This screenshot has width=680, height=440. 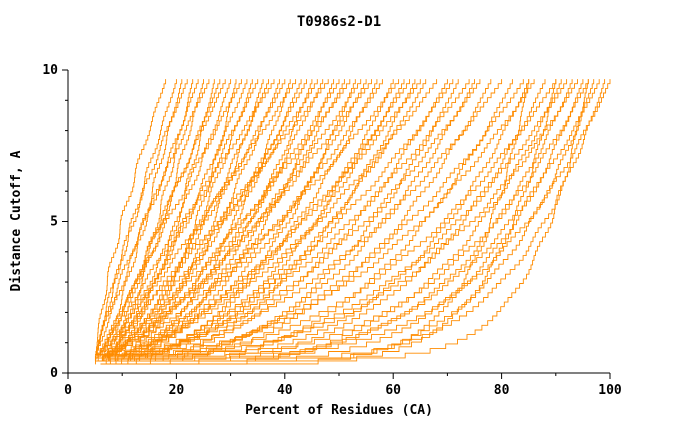 What do you see at coordinates (68, 390) in the screenshot?
I see `x-tick-label: 0` at bounding box center [68, 390].